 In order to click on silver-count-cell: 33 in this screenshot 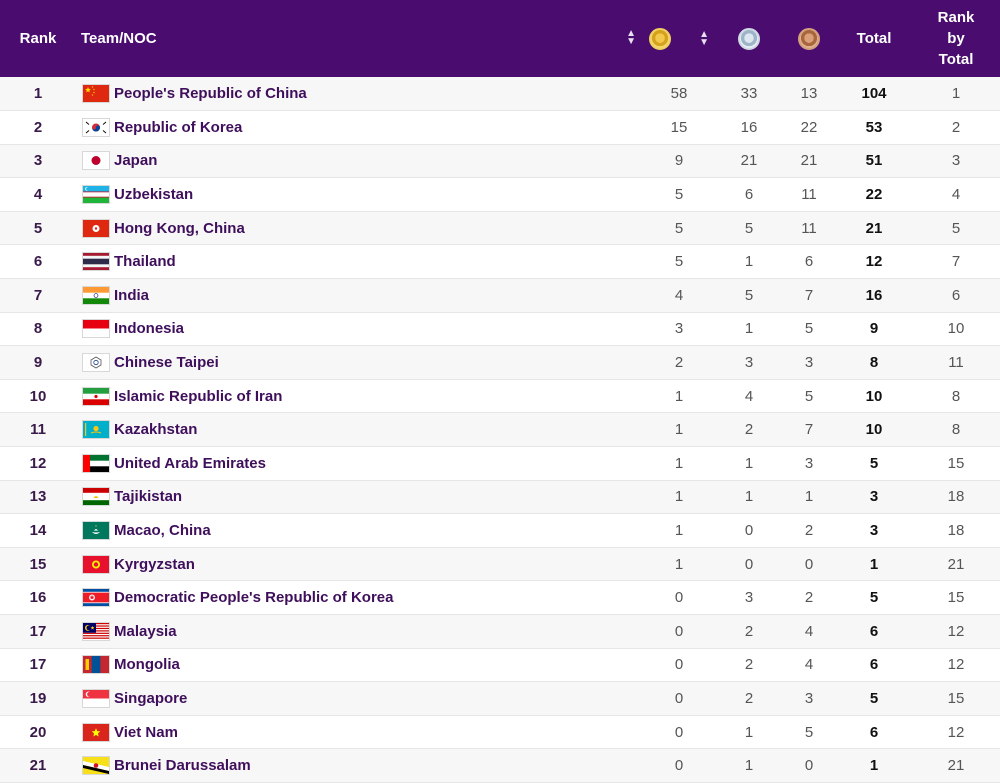, I will do `click(749, 94)`.